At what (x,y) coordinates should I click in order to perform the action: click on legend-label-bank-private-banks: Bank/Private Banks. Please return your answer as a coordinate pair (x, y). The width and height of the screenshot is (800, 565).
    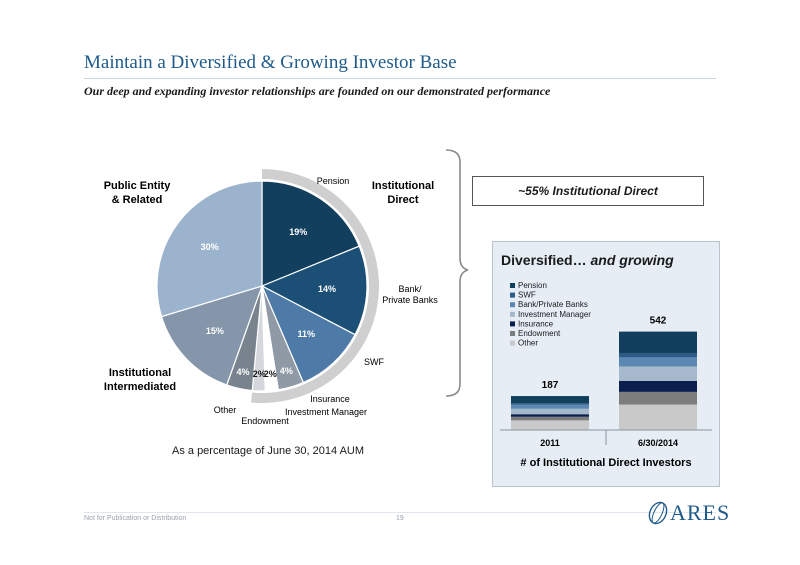
    Looking at the image, I should click on (553, 304).